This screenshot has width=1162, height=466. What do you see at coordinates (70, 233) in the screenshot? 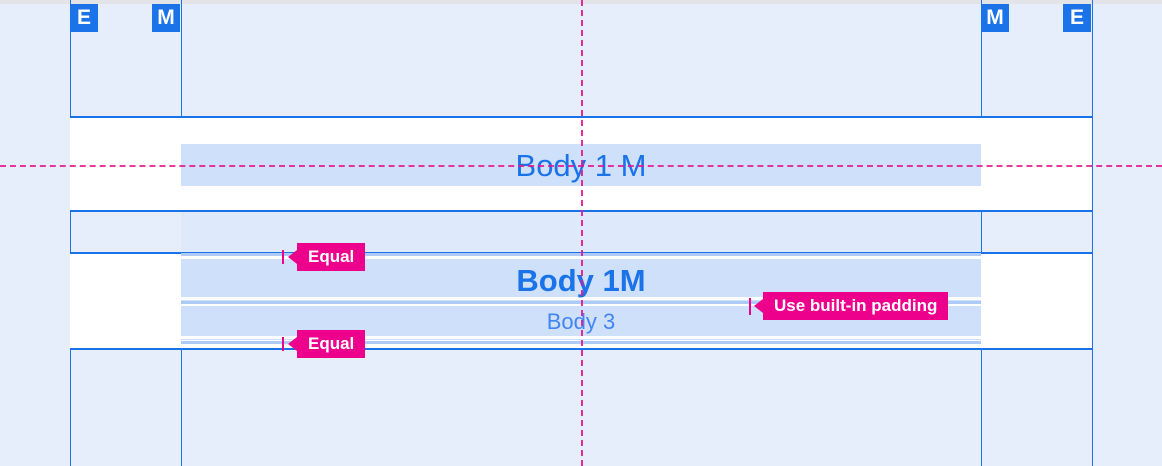
I see `guide-line-edge-left` at bounding box center [70, 233].